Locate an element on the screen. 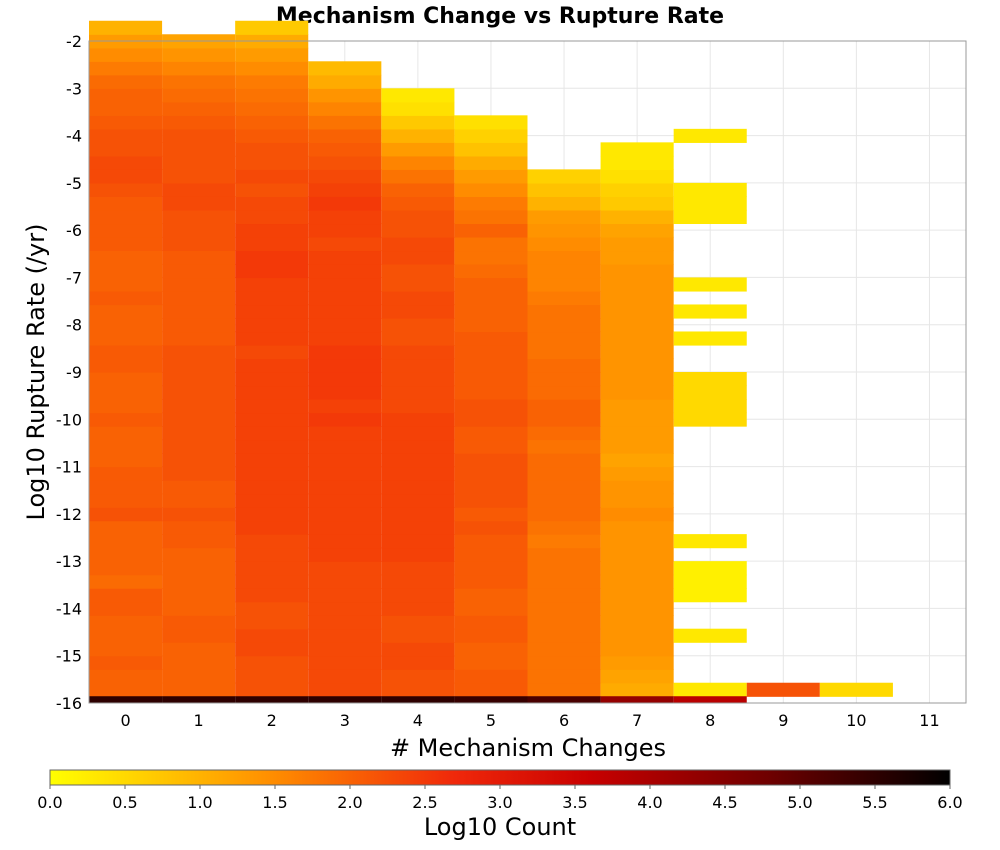  colorbar-tick-label: 5.5 is located at coordinates (874, 802).